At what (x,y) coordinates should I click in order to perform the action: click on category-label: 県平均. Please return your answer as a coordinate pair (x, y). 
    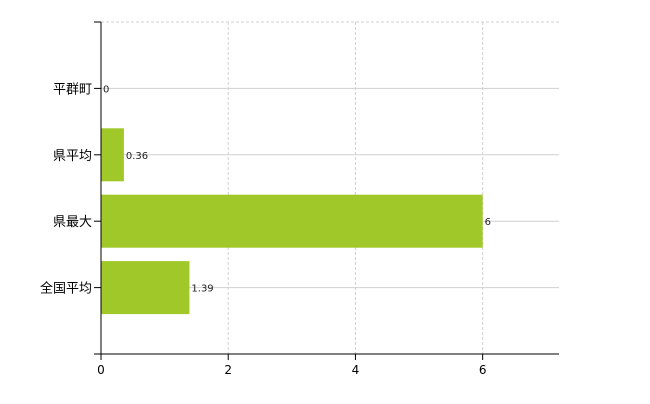
    Looking at the image, I should click on (72, 156).